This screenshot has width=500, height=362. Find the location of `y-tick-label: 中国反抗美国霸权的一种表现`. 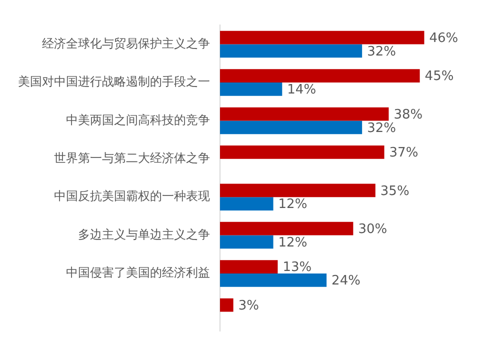

y-tick-label: 中国反抗美国霸权的一种表现 is located at coordinates (132, 196).